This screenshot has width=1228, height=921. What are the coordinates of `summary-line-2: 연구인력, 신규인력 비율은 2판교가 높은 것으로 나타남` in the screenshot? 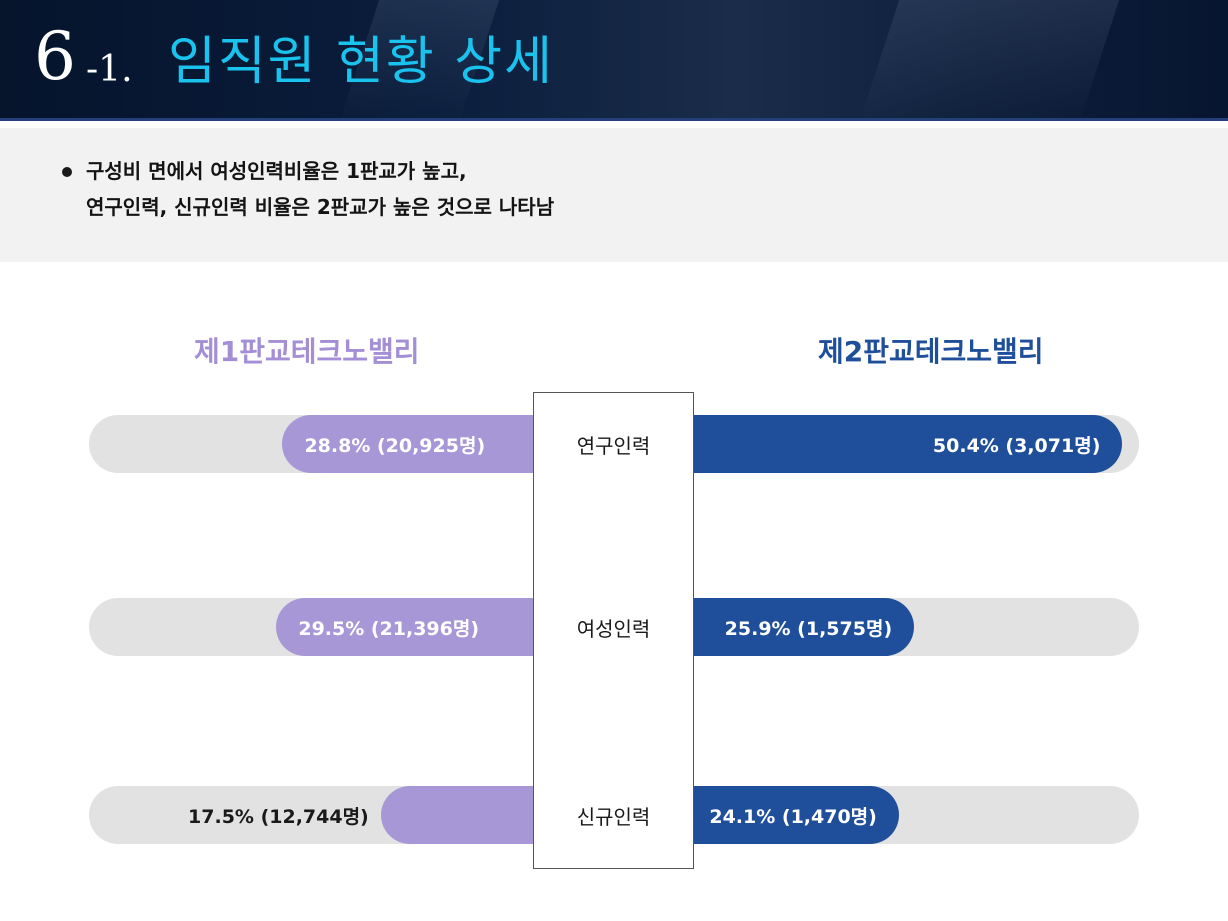 It's located at (320, 207).